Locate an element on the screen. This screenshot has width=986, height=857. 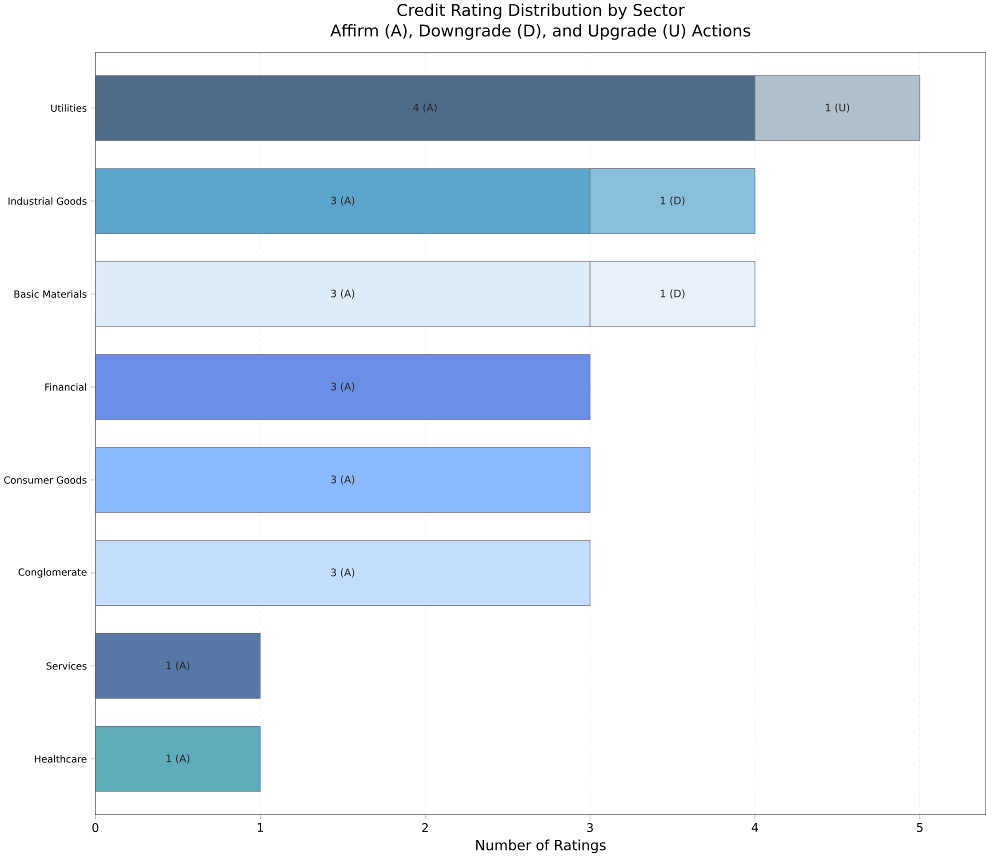
x-tick-label: 2 is located at coordinates (425, 827).